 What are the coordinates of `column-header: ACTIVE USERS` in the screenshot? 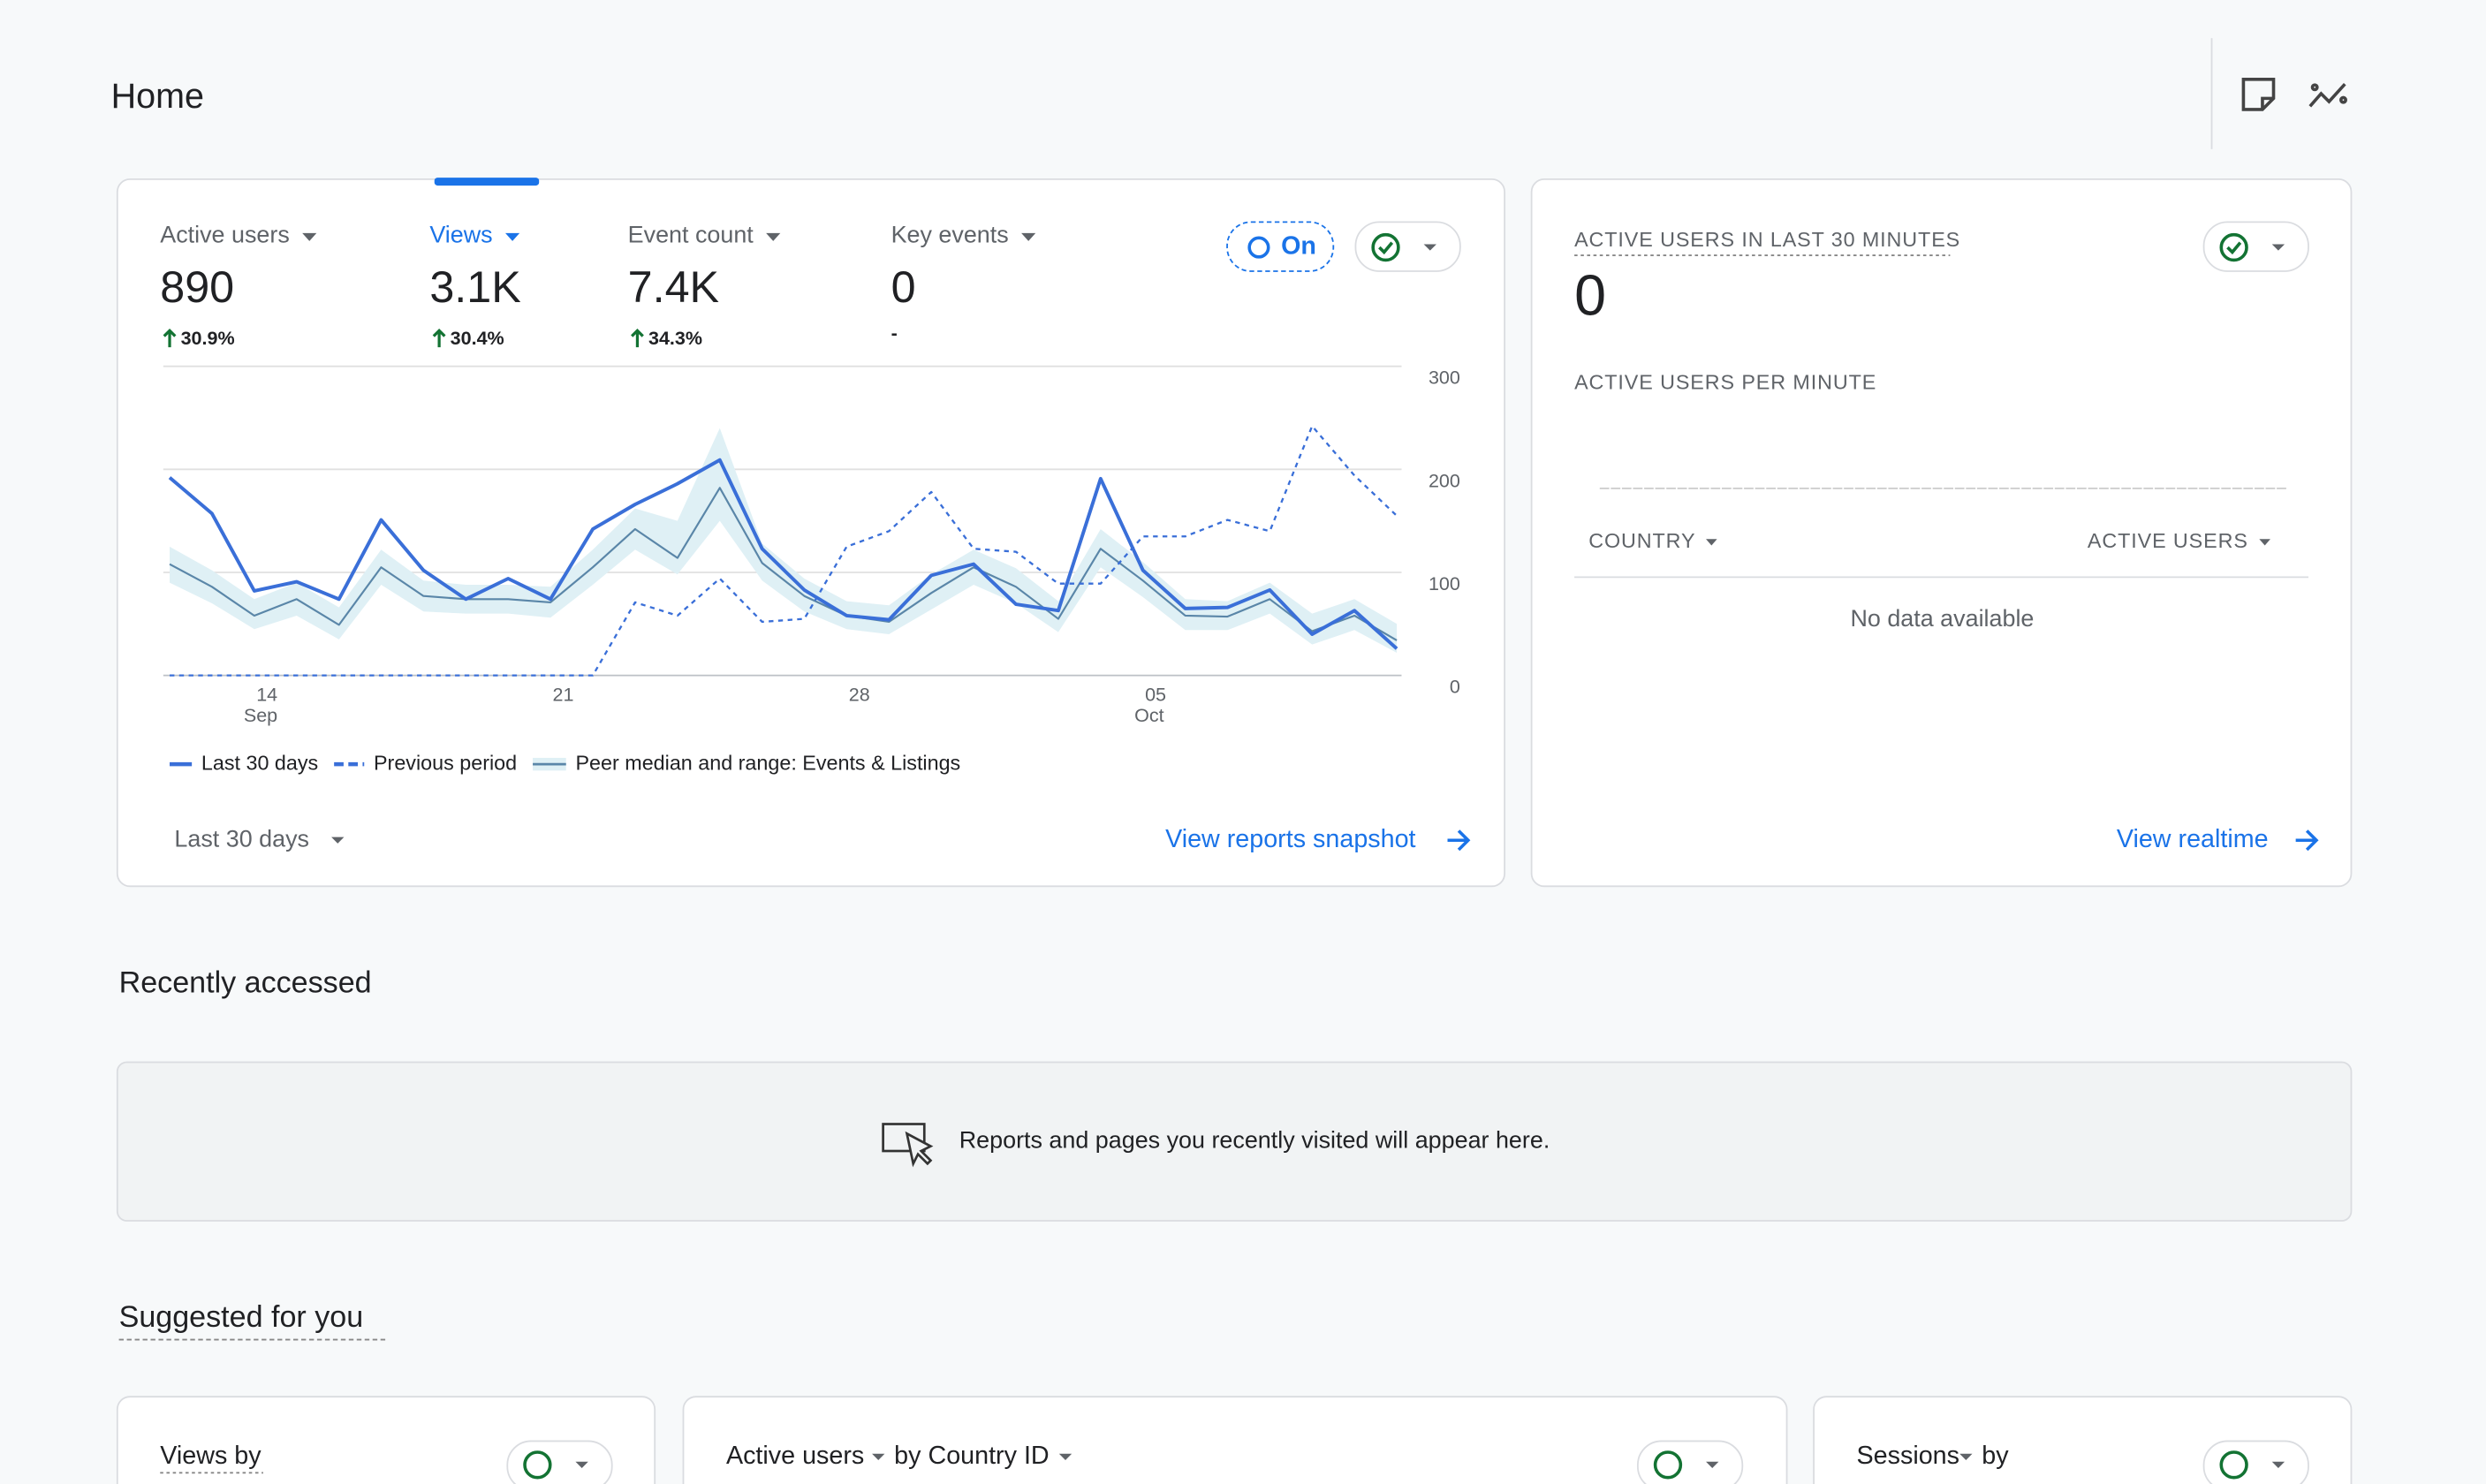 It's located at (2168, 540).